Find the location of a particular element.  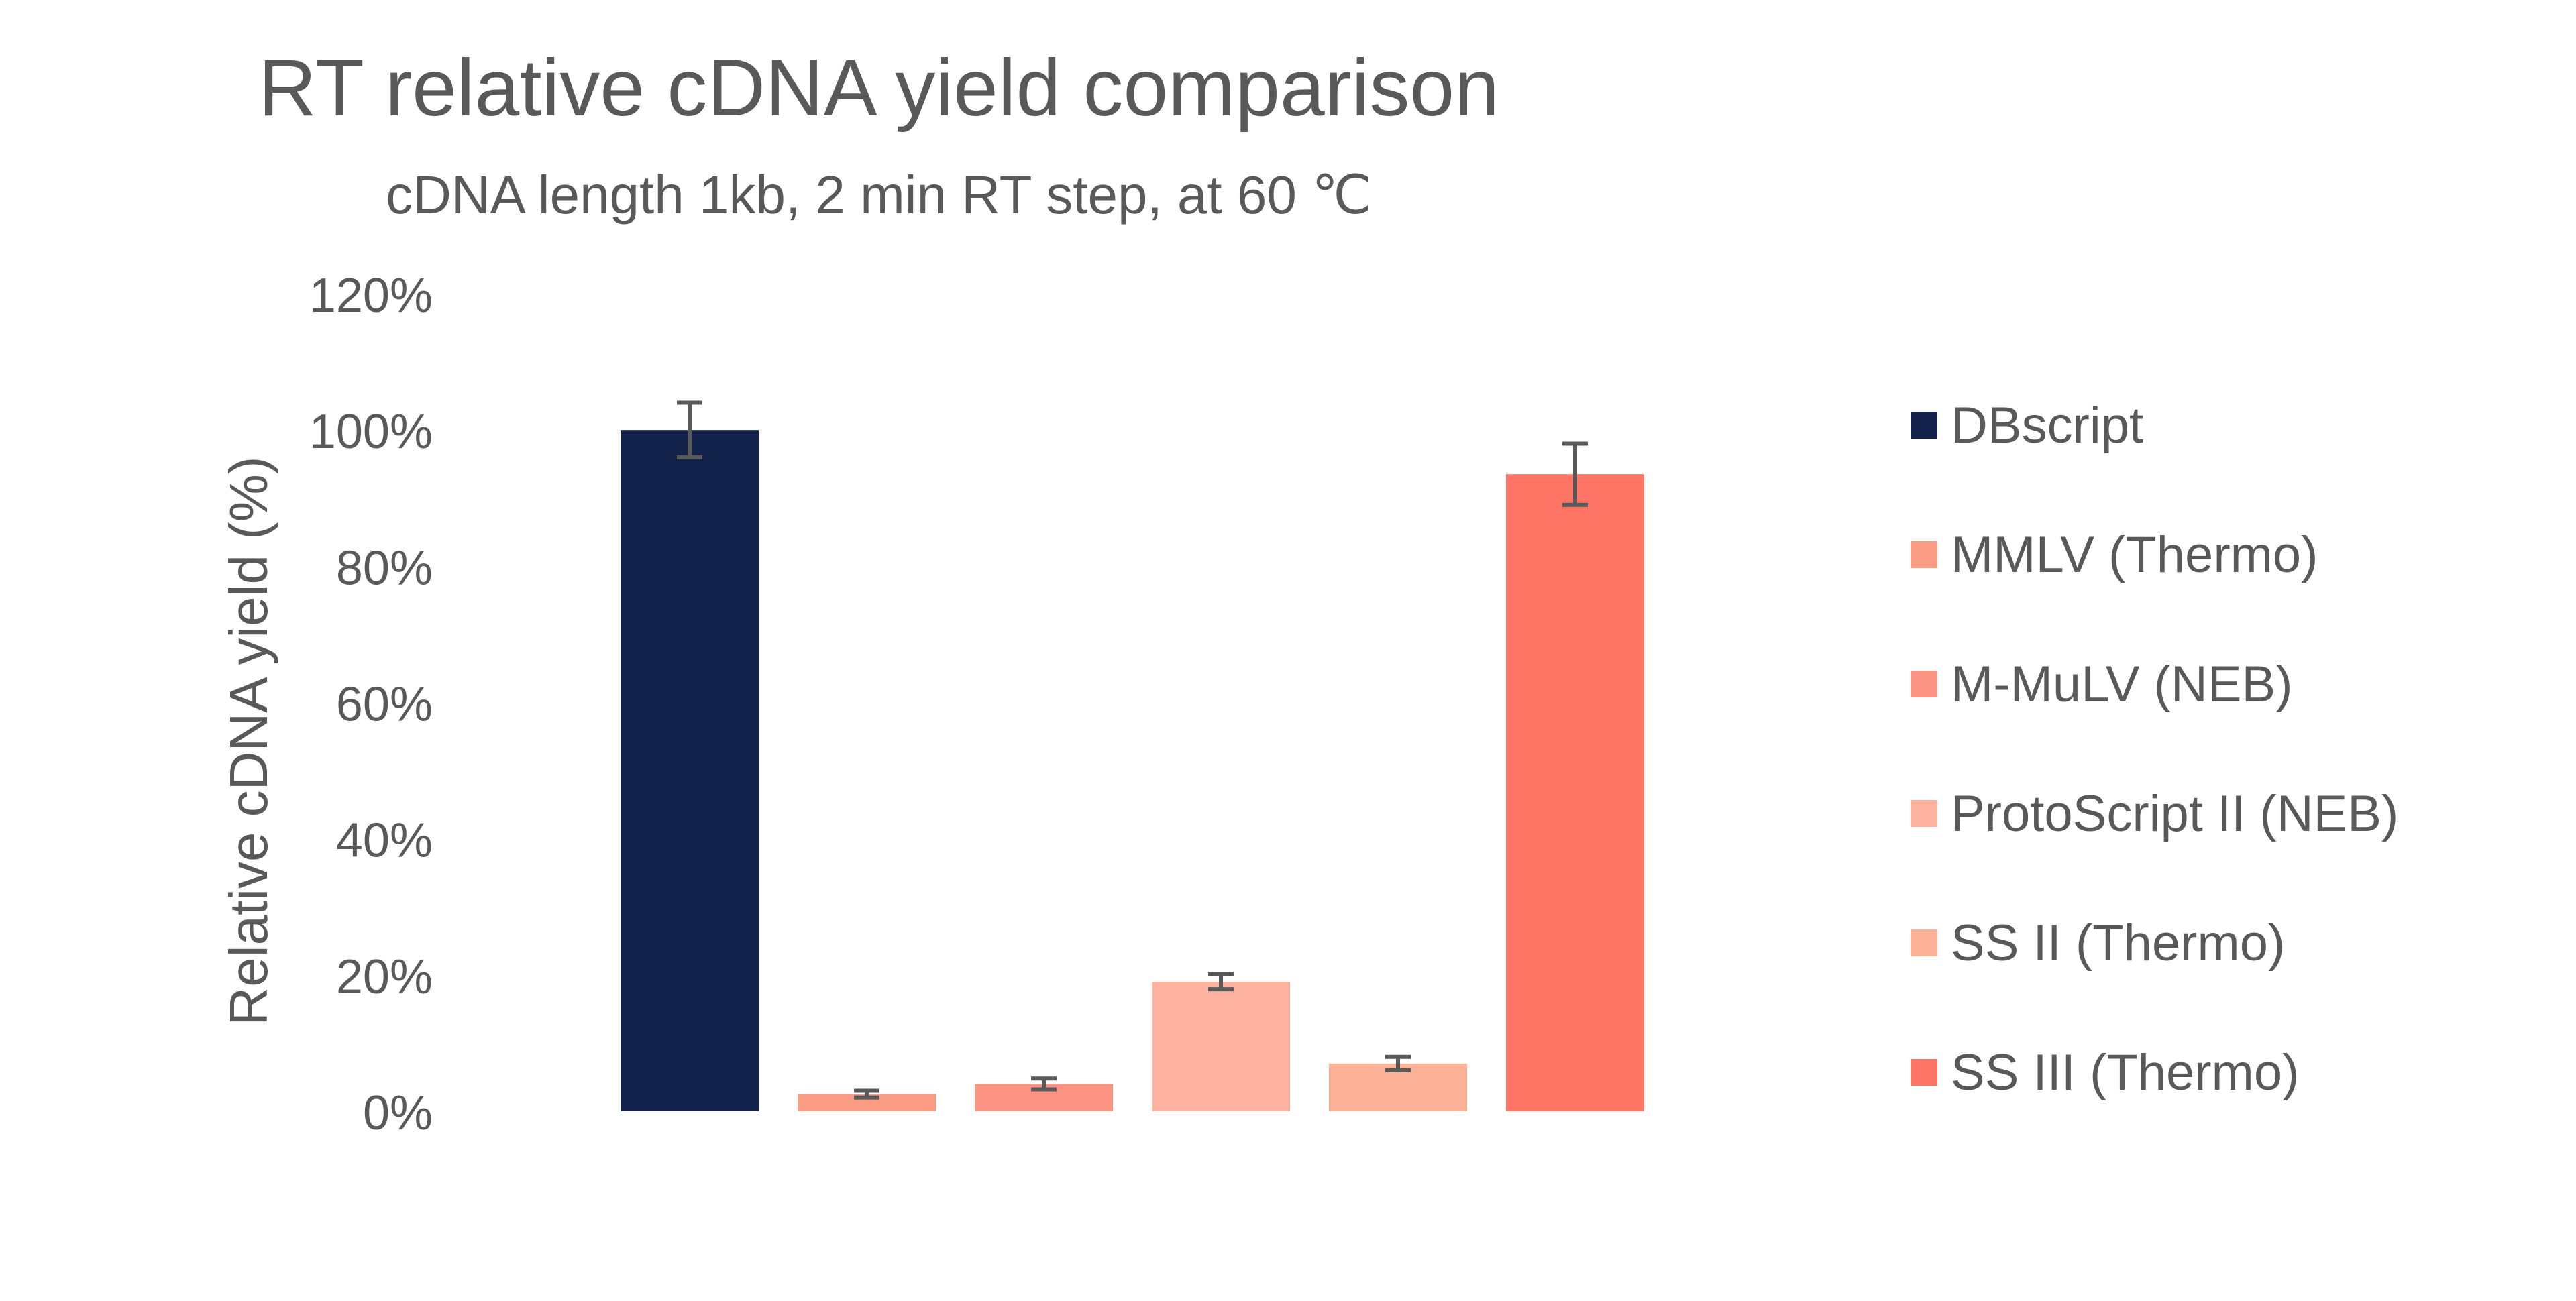

legend-item: DBscript is located at coordinates (2027, 425).